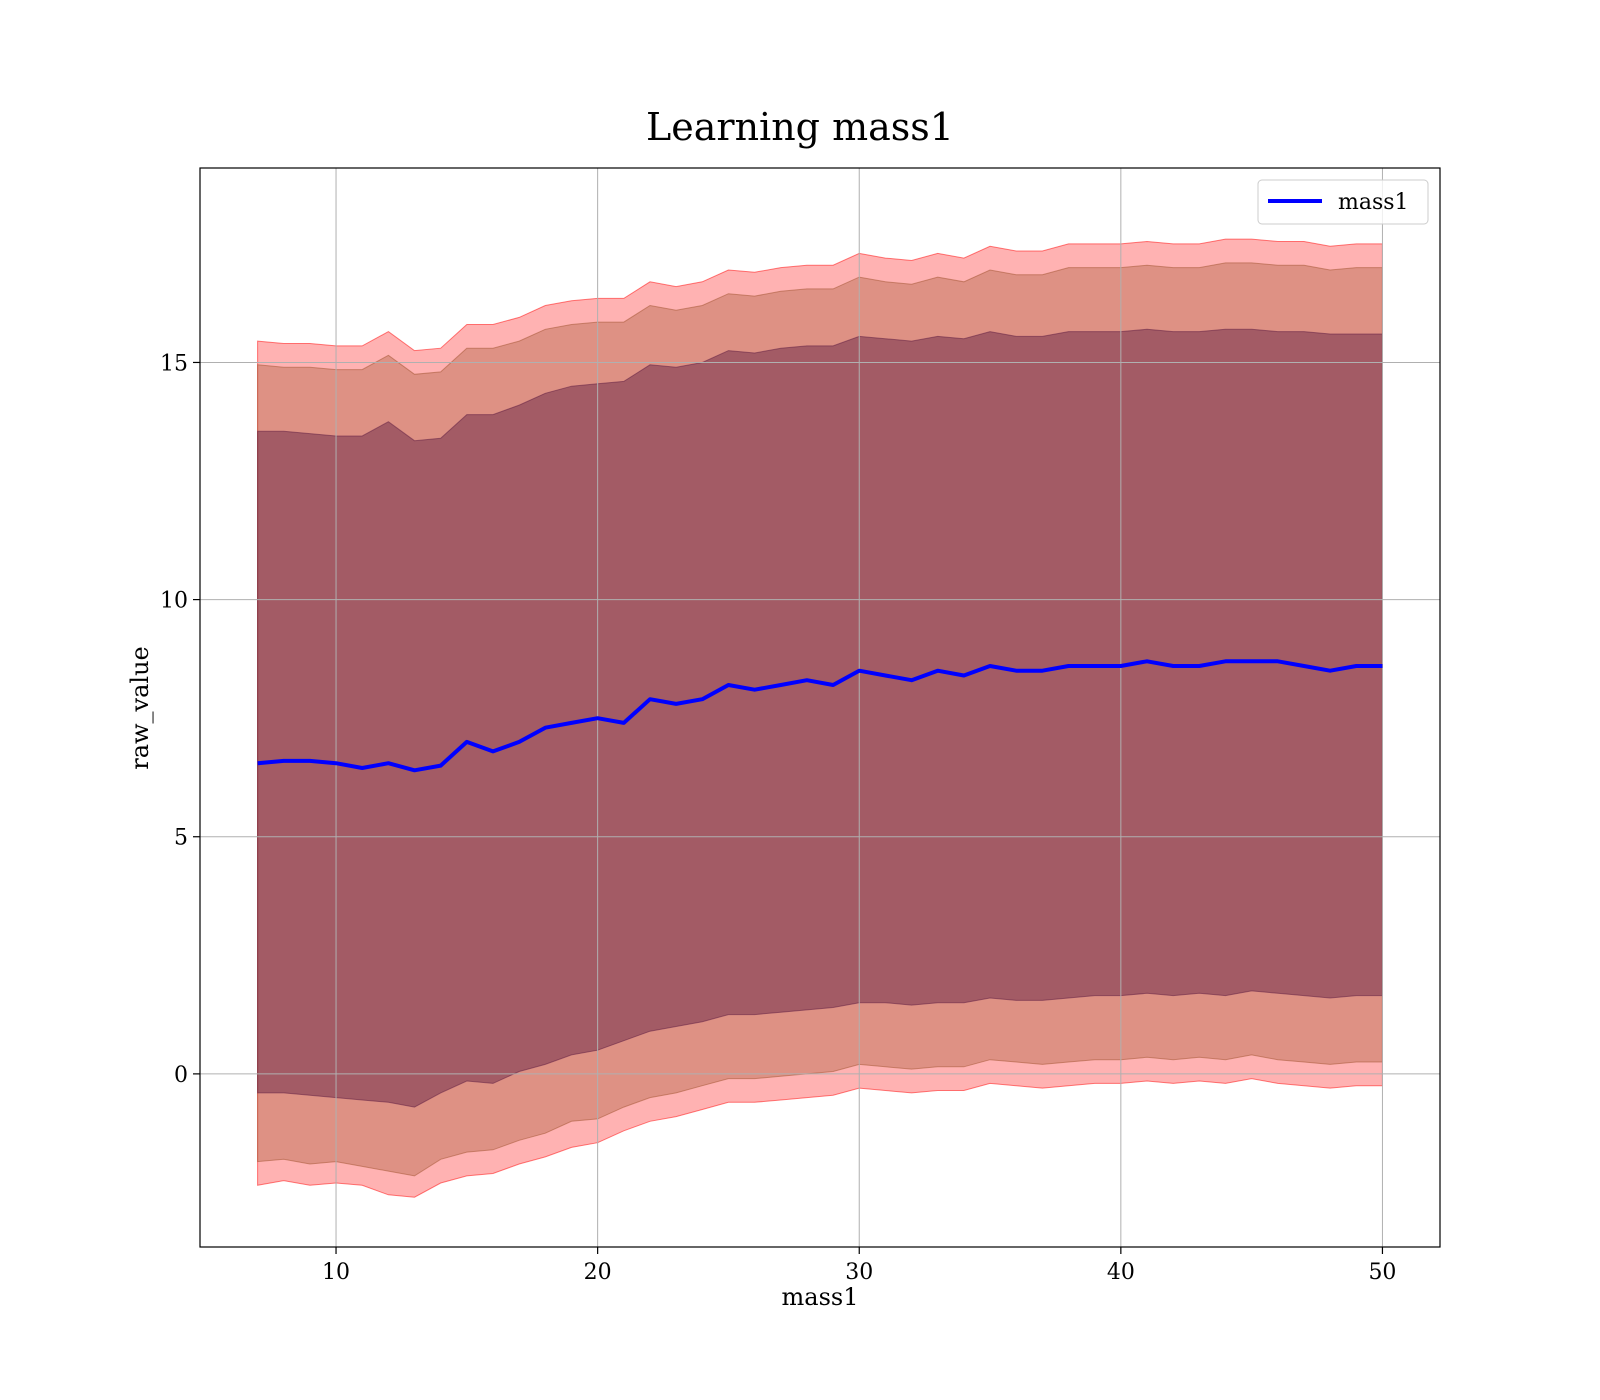 This screenshot has height=1400, width=1600. I want to click on y-tick-label: 5, so click(181, 838).